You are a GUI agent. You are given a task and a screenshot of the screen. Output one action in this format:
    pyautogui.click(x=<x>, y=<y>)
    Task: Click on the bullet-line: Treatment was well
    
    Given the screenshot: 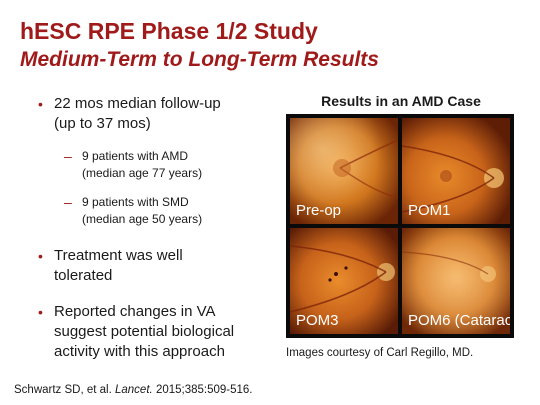 What is the action you would take?
    pyautogui.click(x=118, y=255)
    